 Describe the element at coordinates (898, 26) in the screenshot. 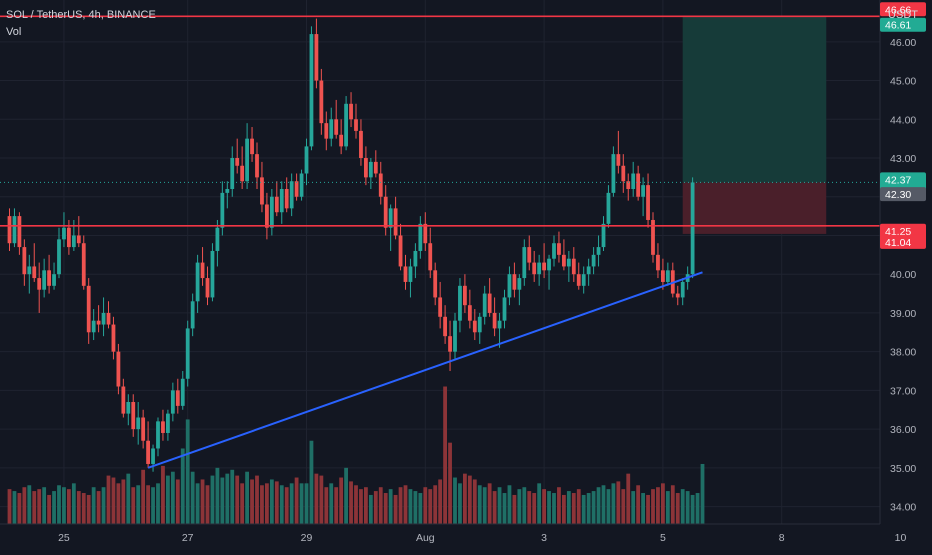

I see `price-label-text: 46.61` at that location.